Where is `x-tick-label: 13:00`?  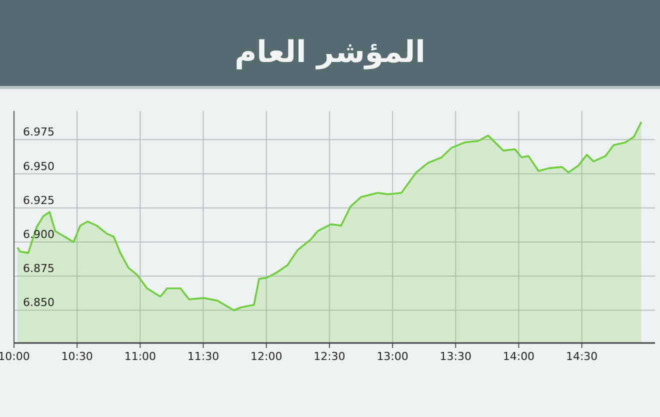
x-tick-label: 13:00 is located at coordinates (392, 356).